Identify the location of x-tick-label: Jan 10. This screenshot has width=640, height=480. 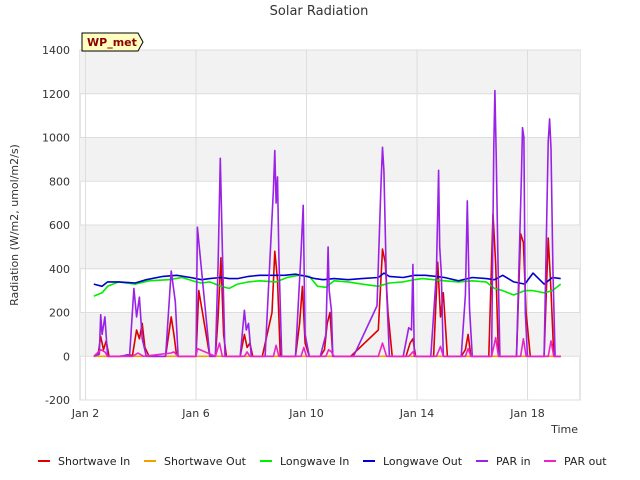
(305, 413).